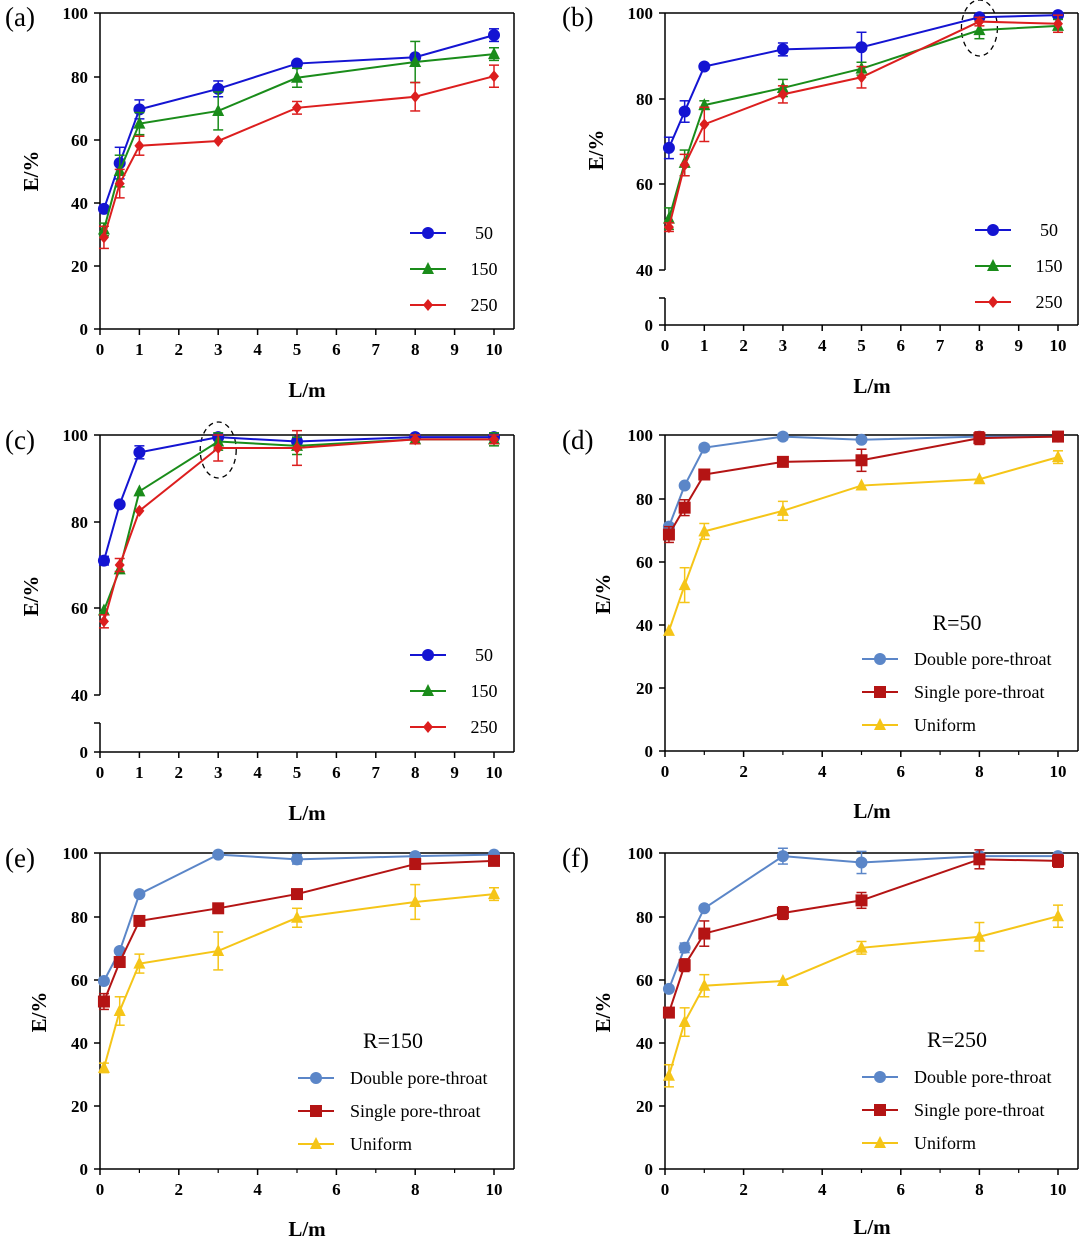  What do you see at coordinates (1049, 230) in the screenshot?
I see `legend-label: 50` at bounding box center [1049, 230].